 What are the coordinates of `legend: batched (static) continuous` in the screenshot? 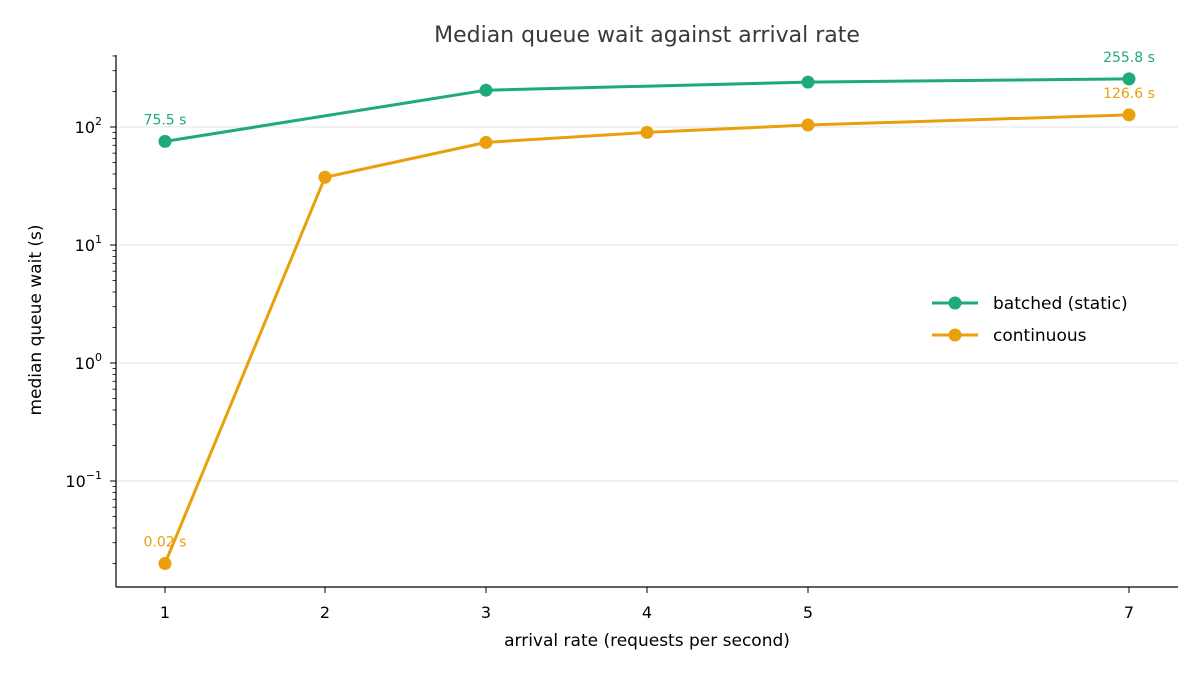 It's located at (1030, 320).